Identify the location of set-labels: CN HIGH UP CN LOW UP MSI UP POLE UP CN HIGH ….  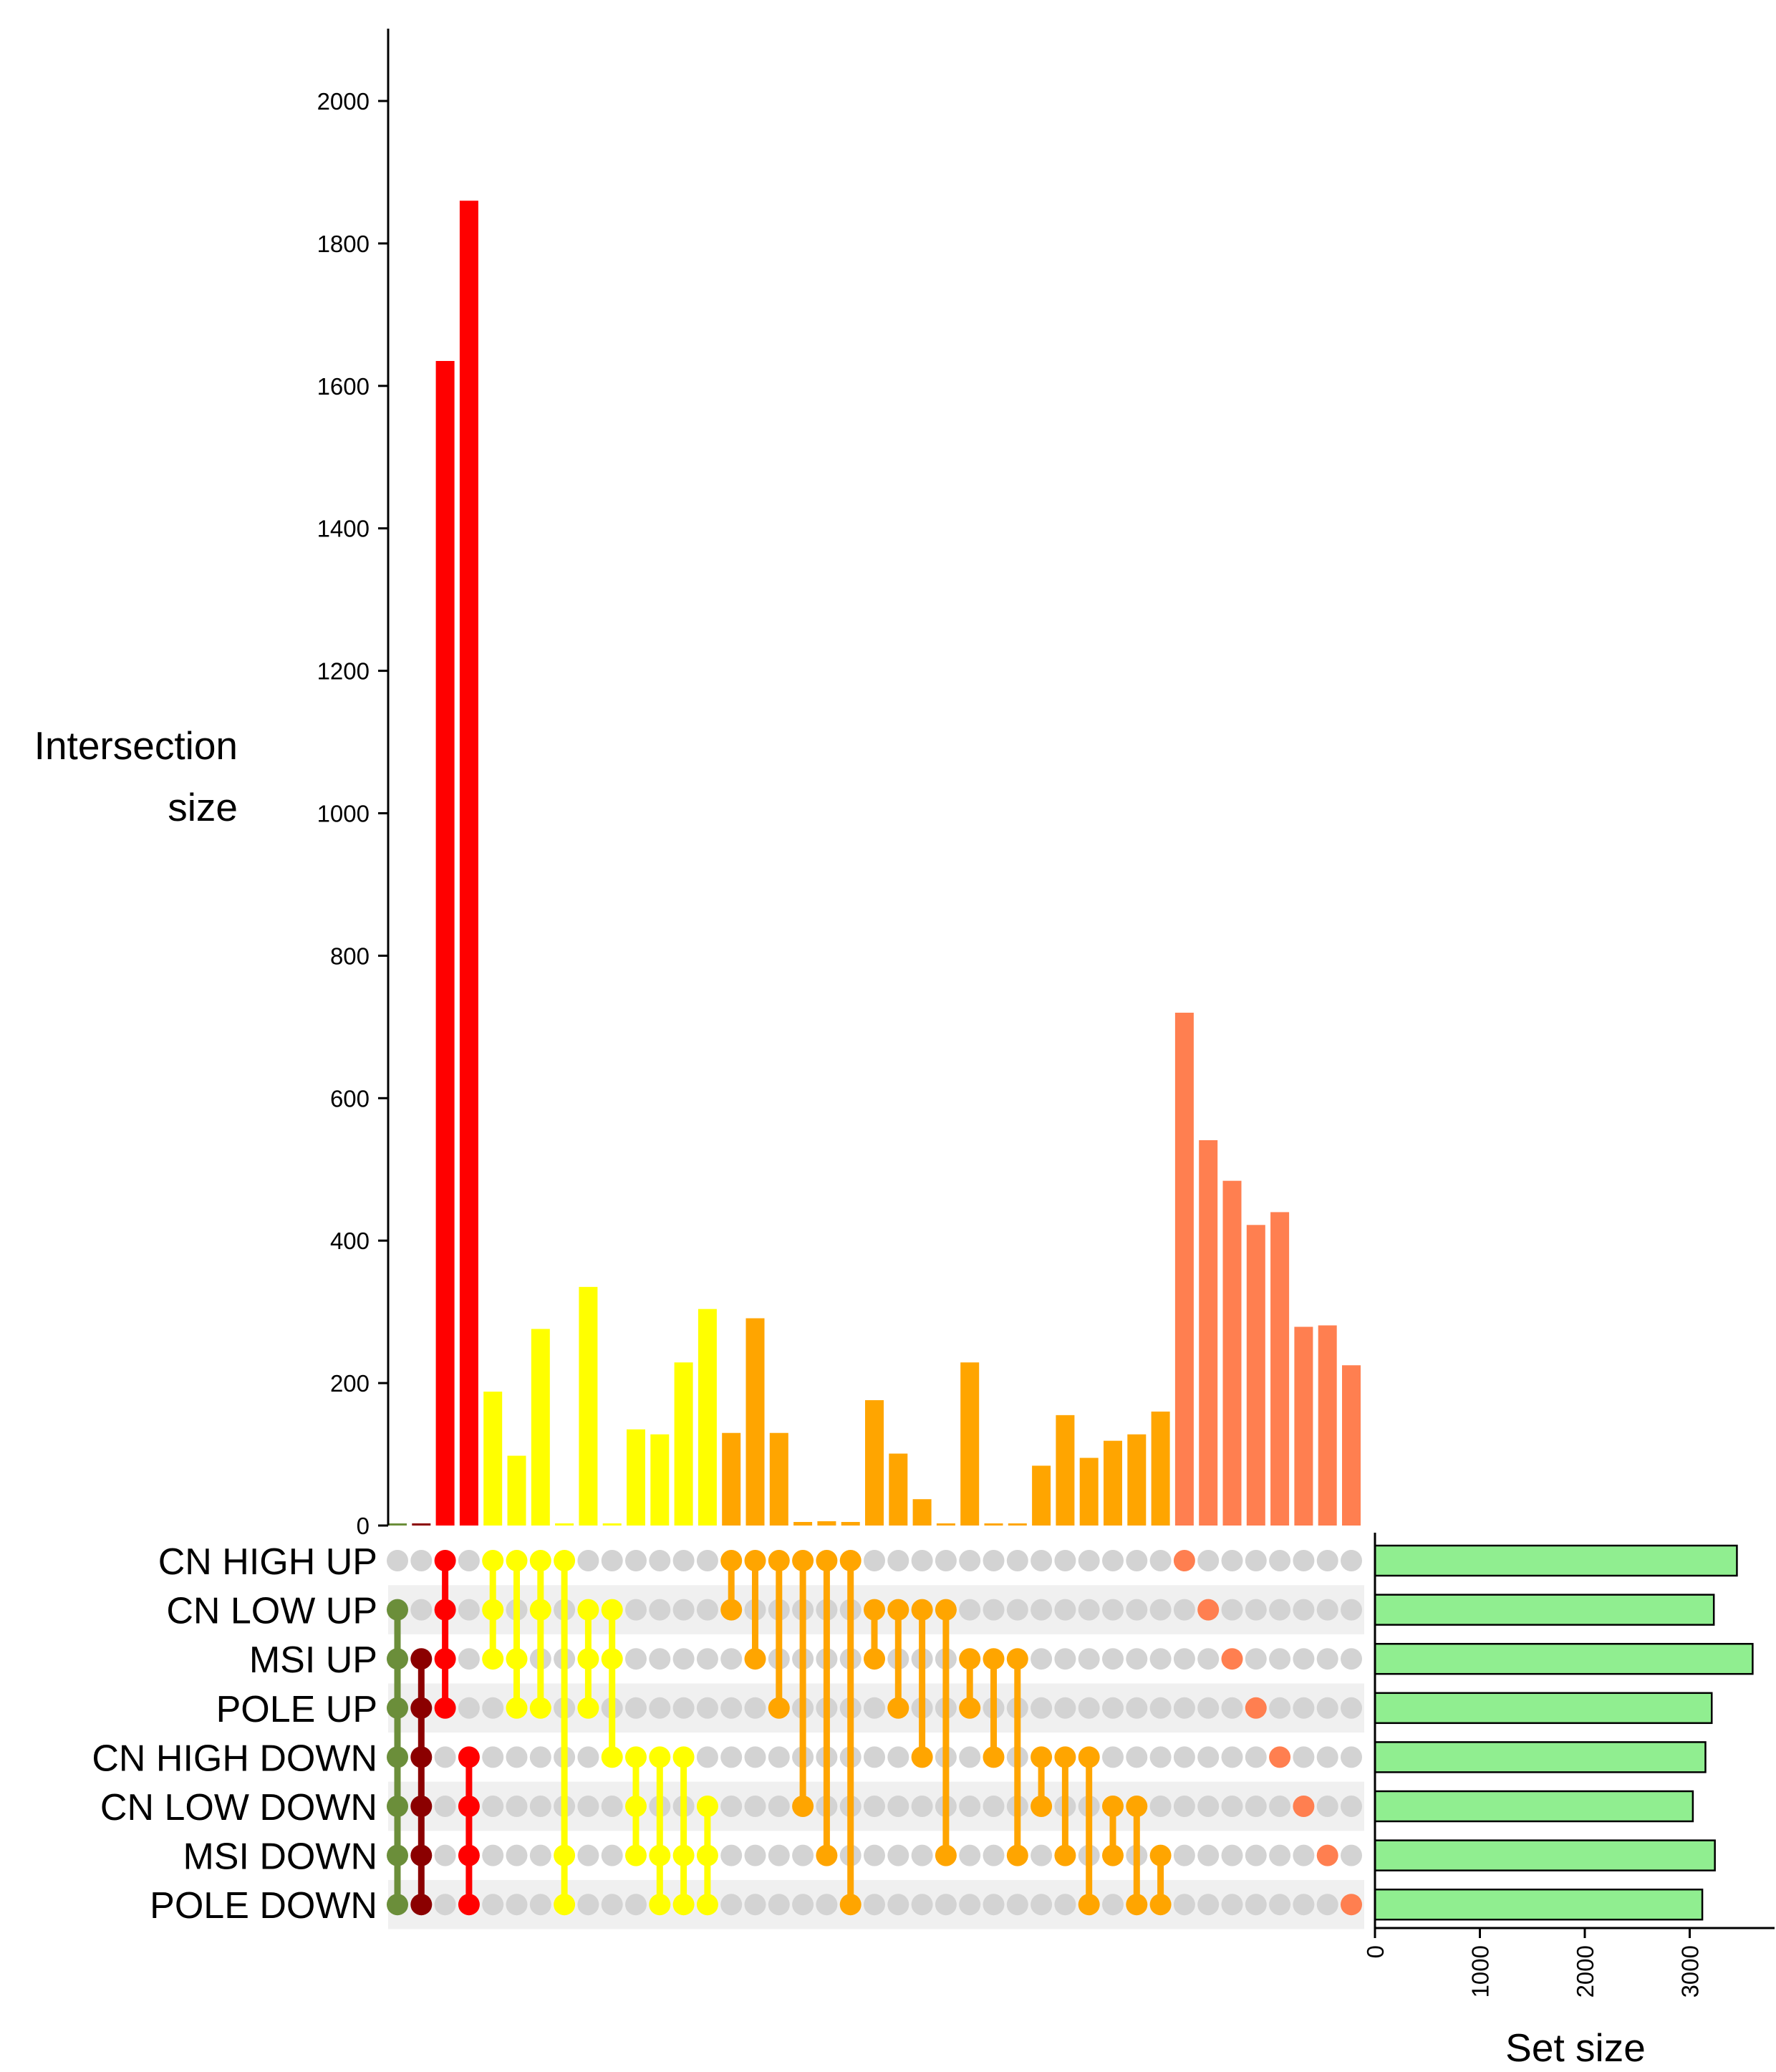
(234, 1734).